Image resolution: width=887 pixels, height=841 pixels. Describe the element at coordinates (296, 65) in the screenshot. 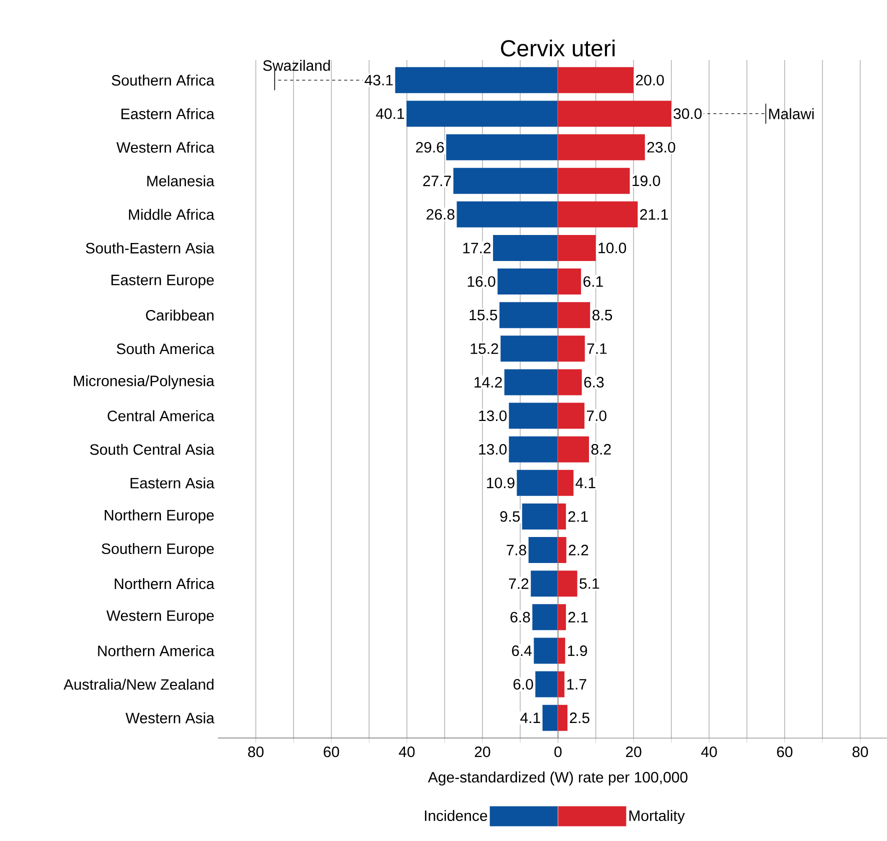

I see `annotation: Swaziland` at that location.